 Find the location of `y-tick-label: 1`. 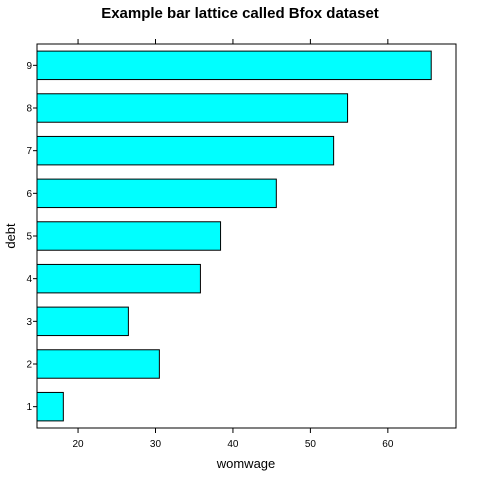

y-tick-label: 1 is located at coordinates (29, 407).